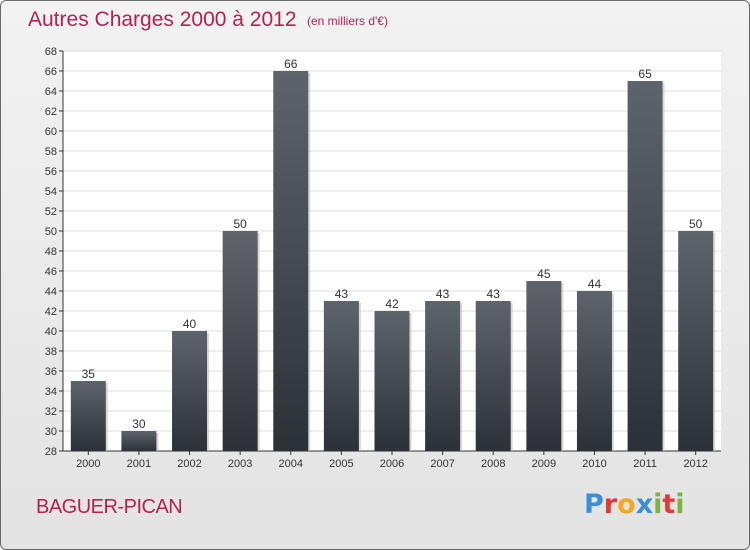 The width and height of the screenshot is (750, 550). I want to click on x-tick-label: 2005, so click(341, 464).